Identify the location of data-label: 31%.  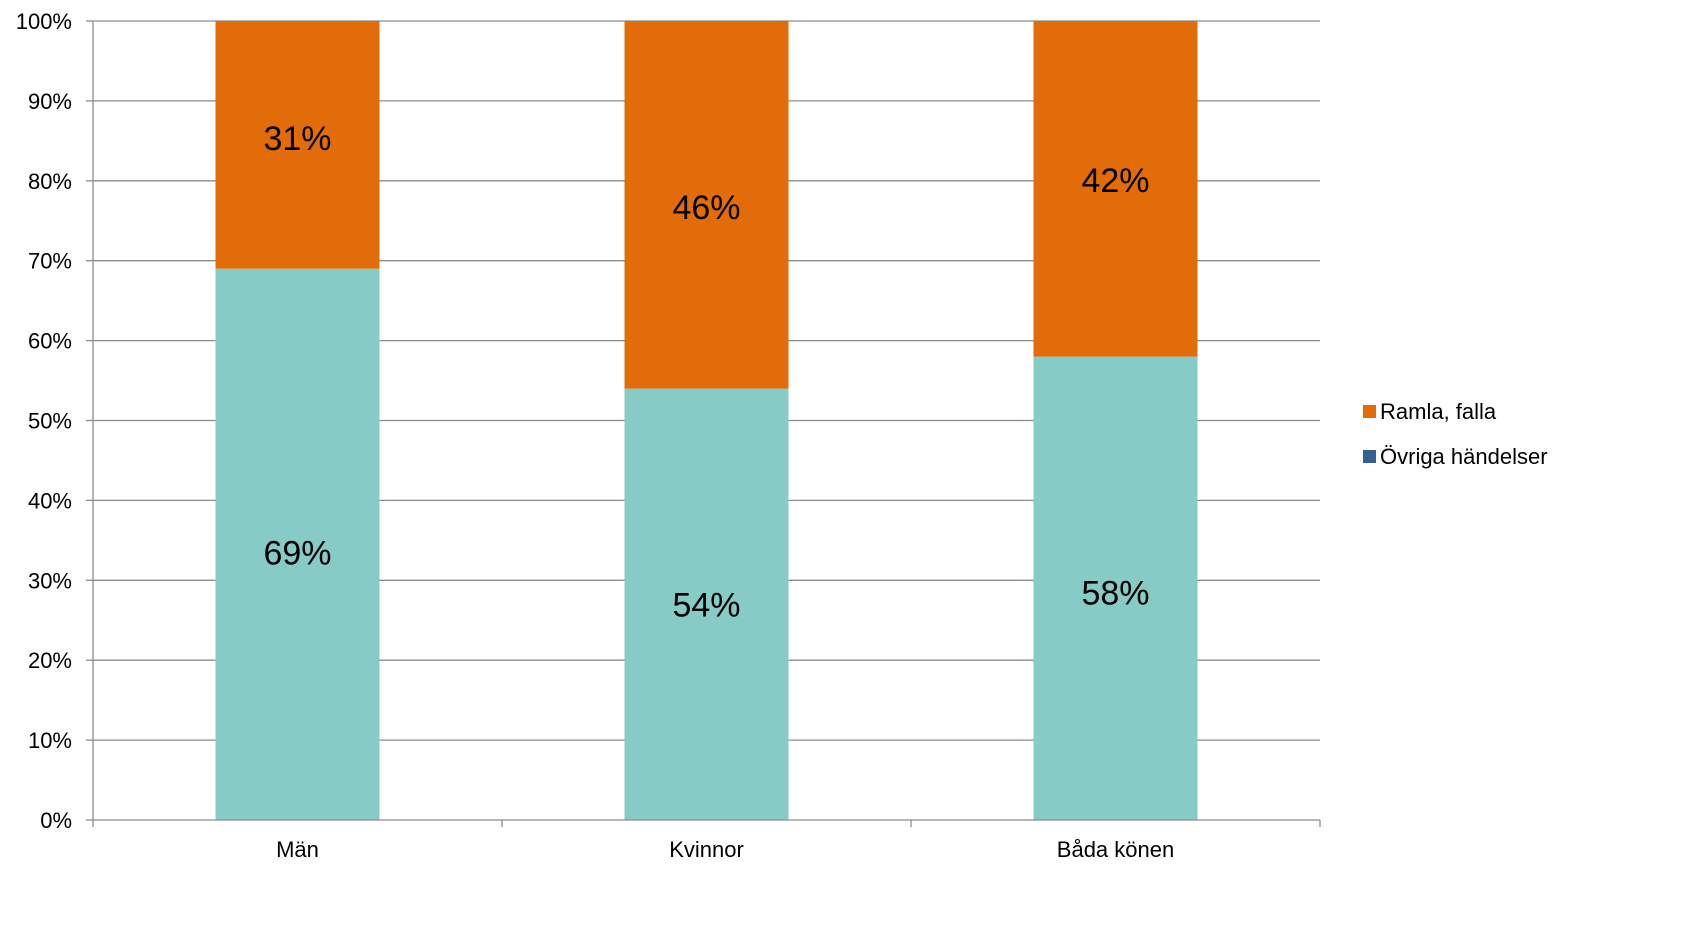
(297, 139).